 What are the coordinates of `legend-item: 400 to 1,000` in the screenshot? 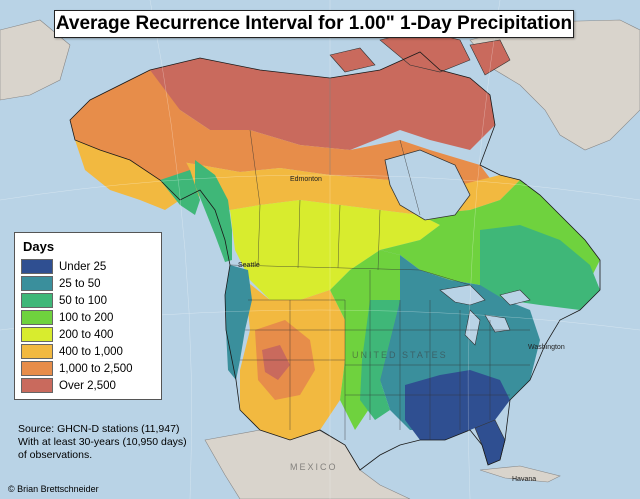 It's located at (88, 351).